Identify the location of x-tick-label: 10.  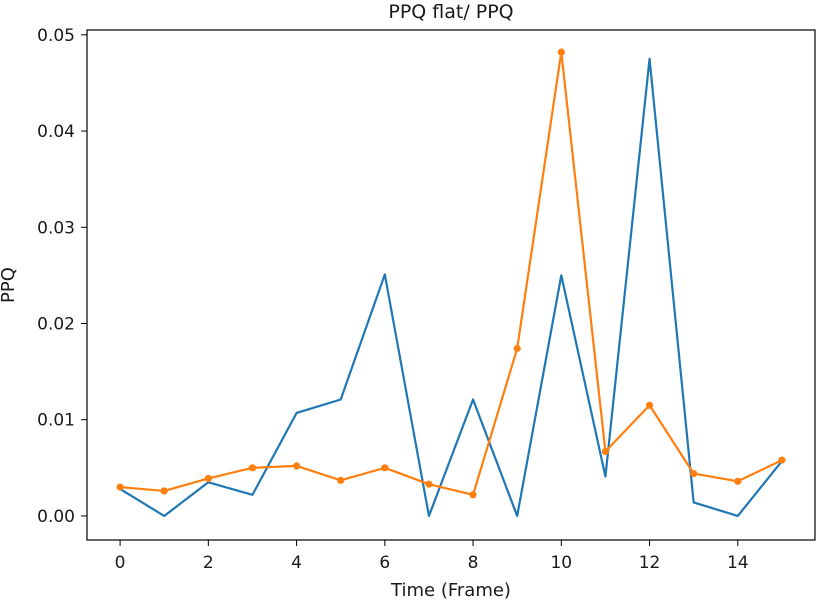
(561, 563).